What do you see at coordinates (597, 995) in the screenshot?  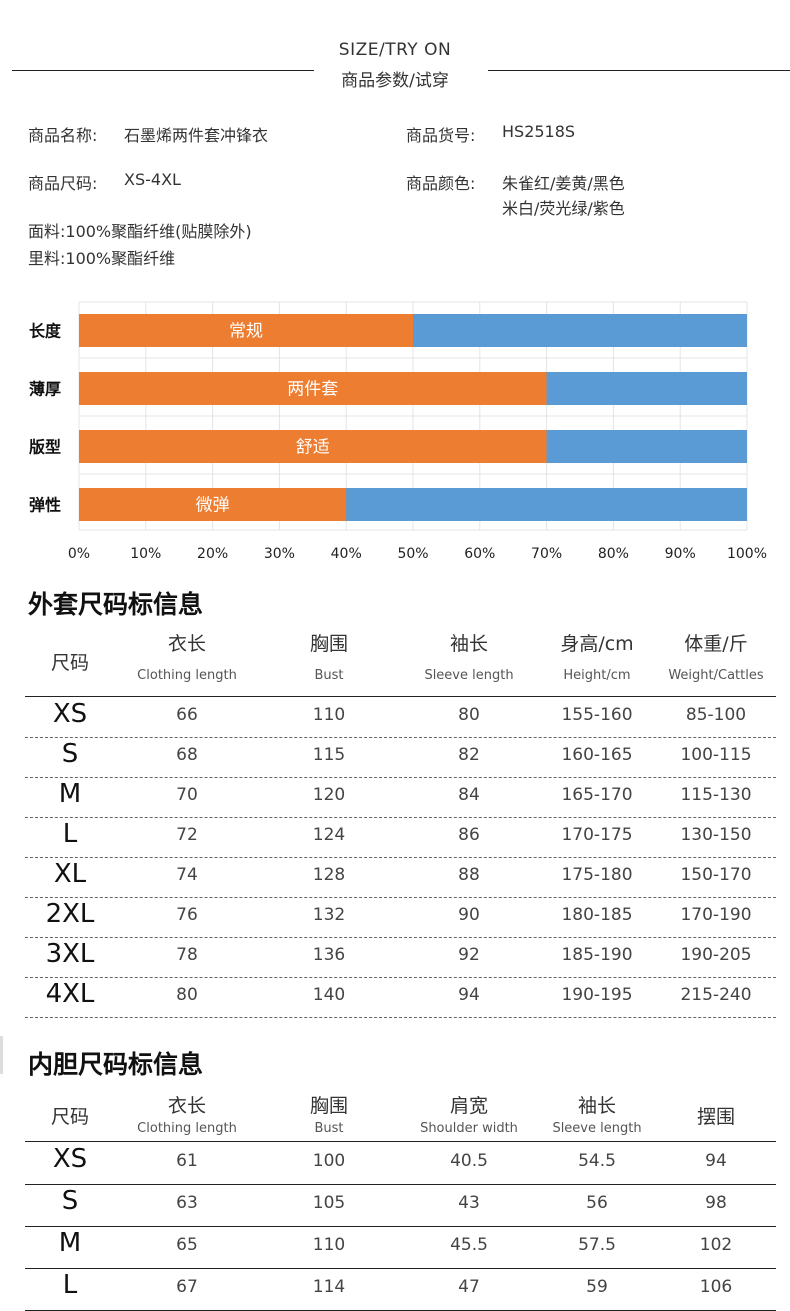 I see `value-cell: 190-195` at bounding box center [597, 995].